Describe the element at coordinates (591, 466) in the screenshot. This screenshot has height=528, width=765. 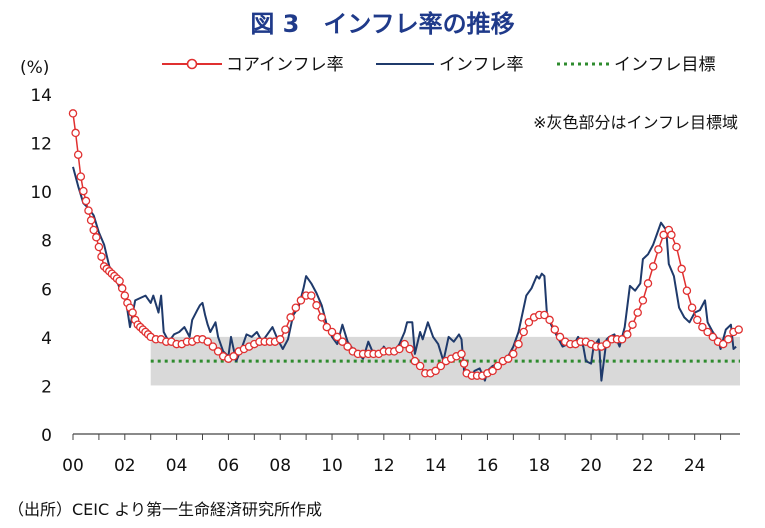
I see `x-tick-label: 20` at that location.